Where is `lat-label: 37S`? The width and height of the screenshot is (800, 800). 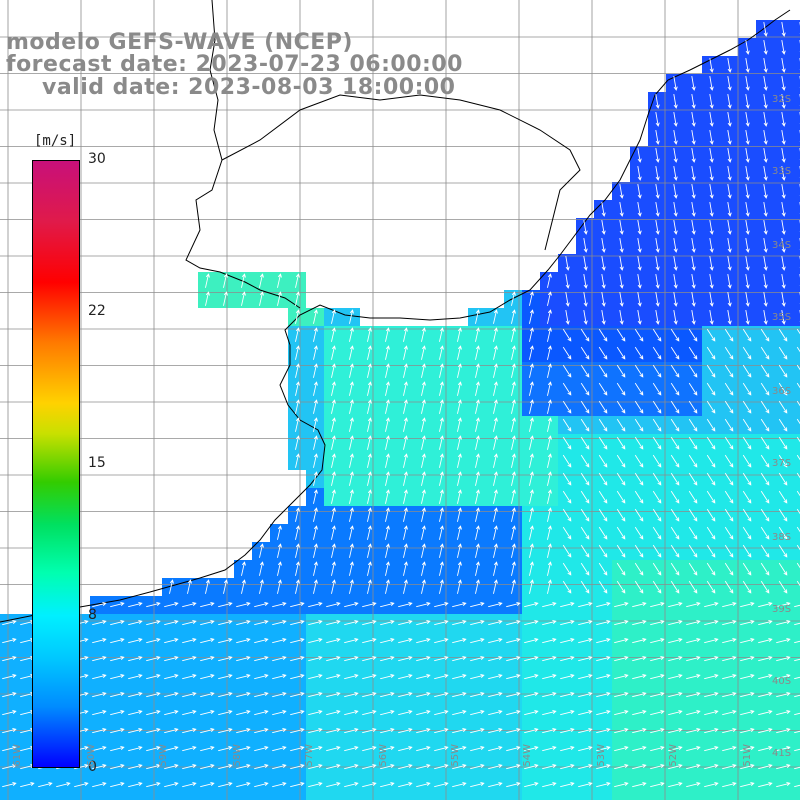 lat-label: 37S is located at coordinates (782, 463).